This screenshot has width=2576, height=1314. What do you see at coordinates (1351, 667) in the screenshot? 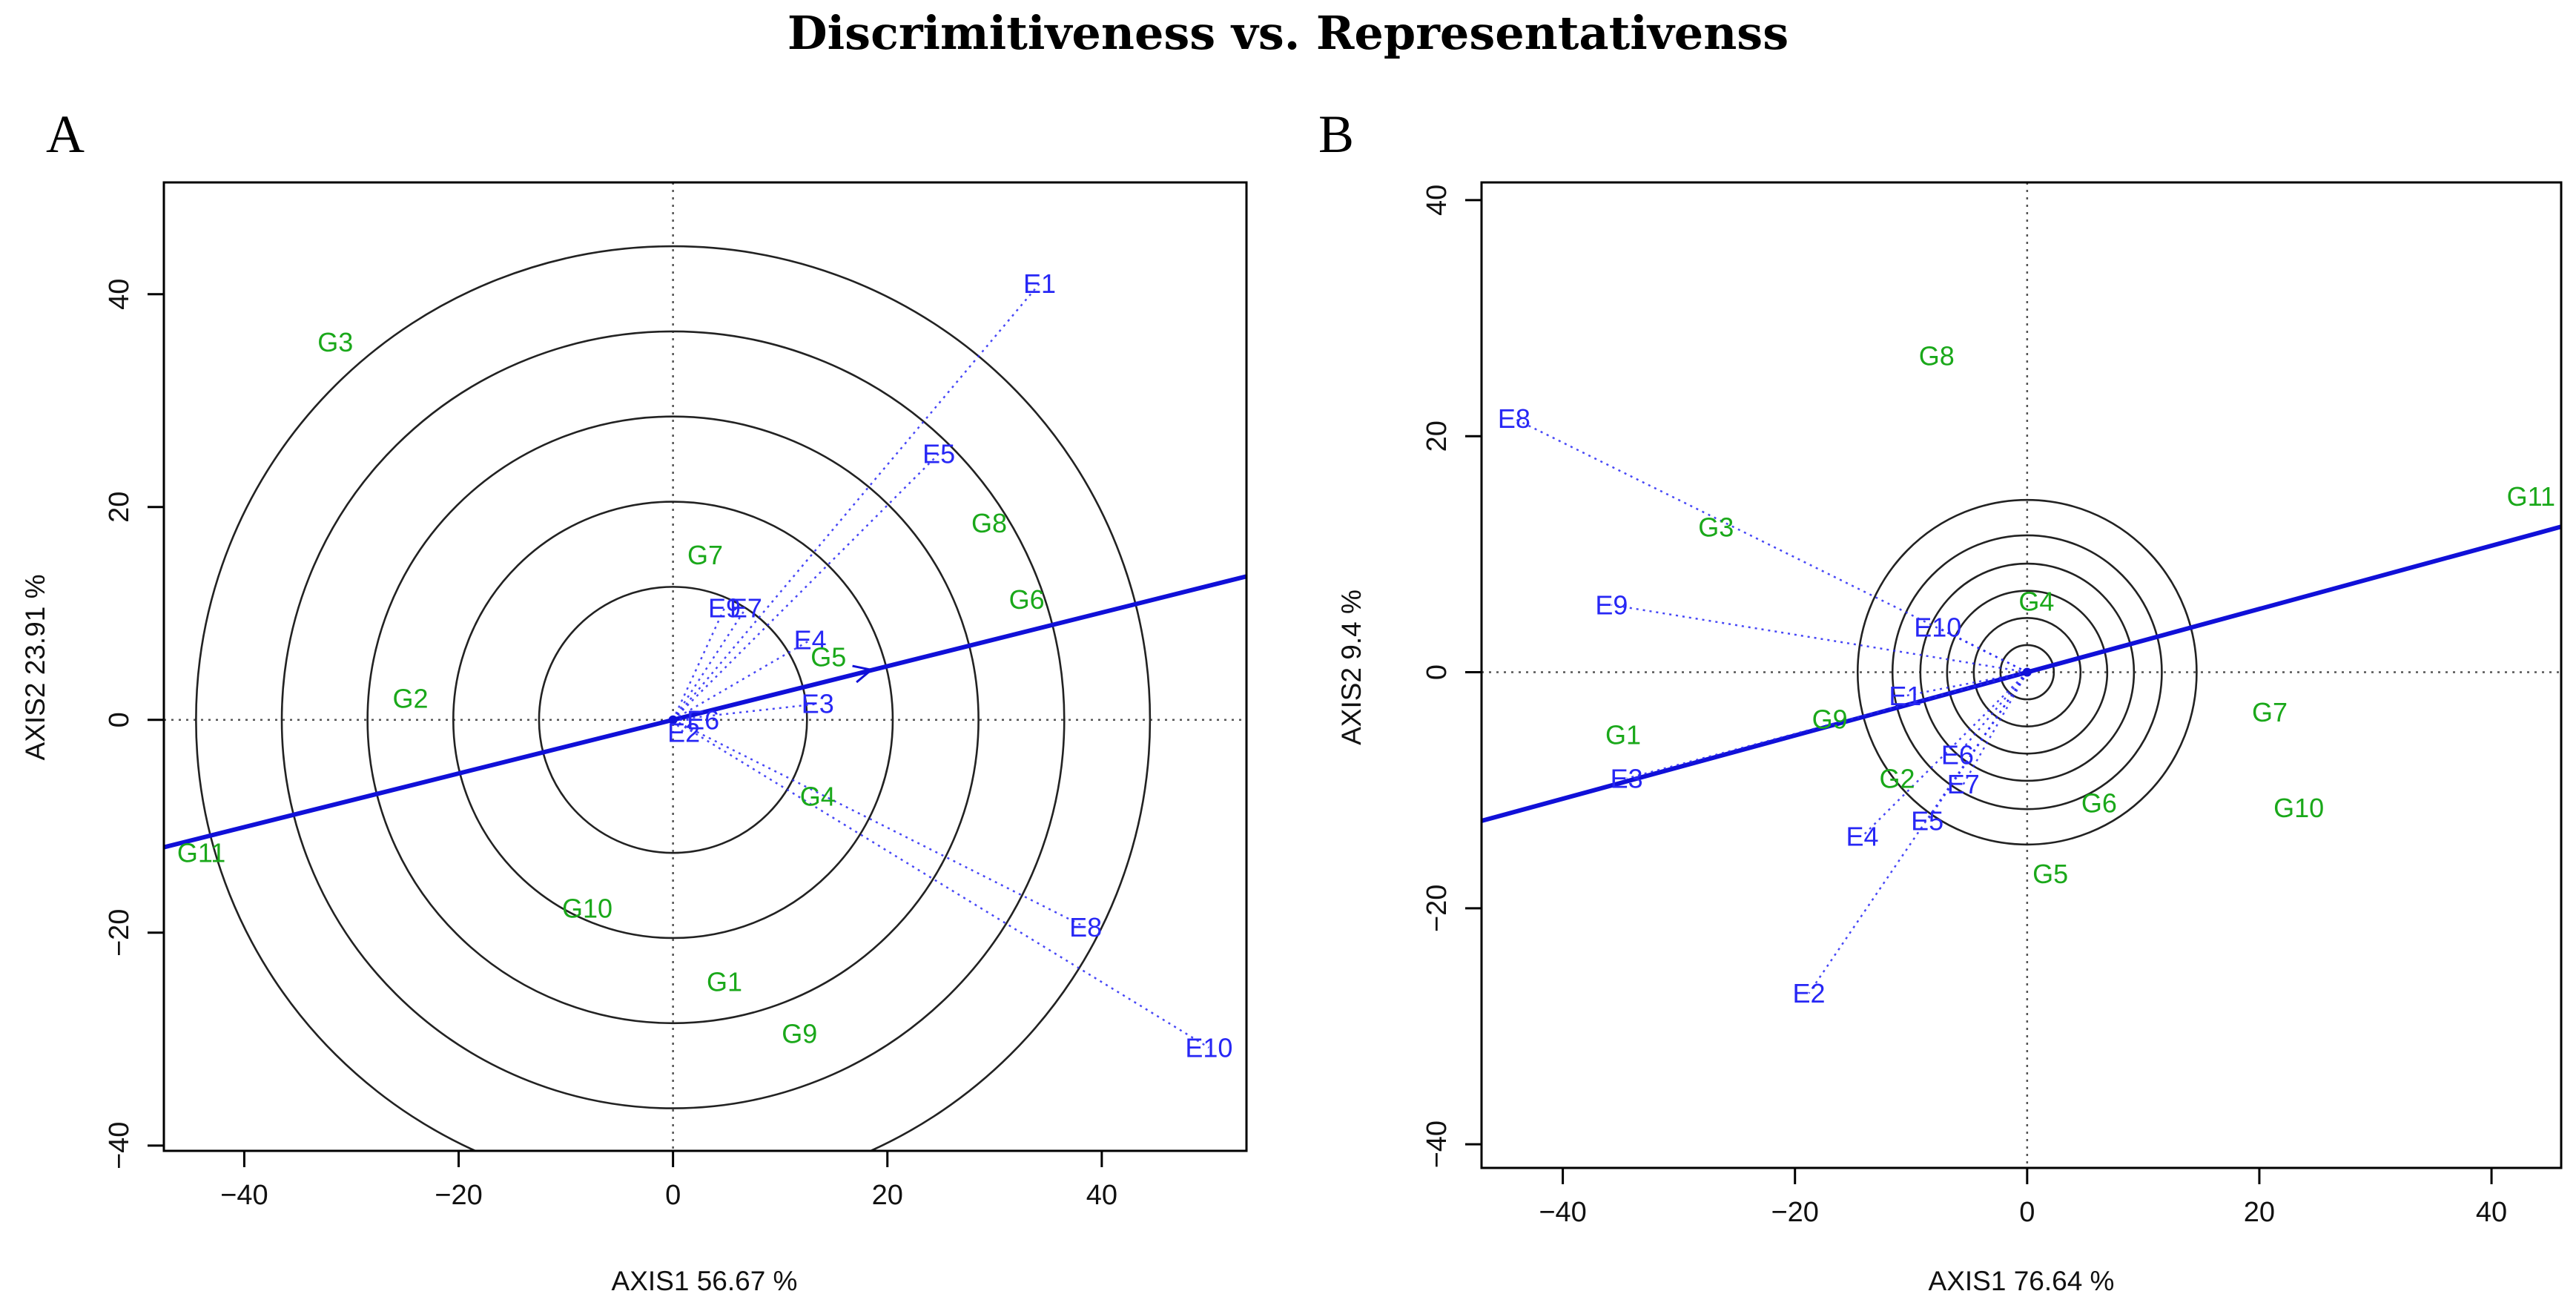
I see `y-axis-label: AXIS2 9.4 %` at bounding box center [1351, 667].